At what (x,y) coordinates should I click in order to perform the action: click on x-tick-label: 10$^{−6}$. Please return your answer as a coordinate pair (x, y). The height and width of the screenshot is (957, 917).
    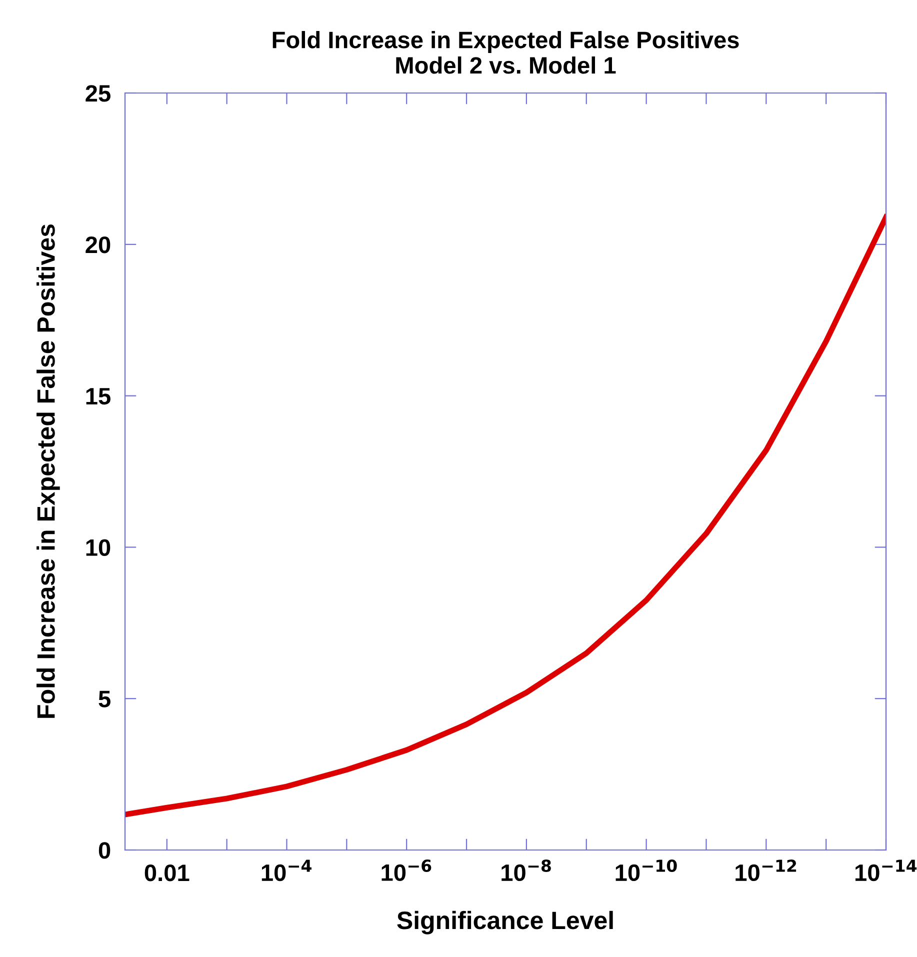
    Looking at the image, I should click on (407, 871).